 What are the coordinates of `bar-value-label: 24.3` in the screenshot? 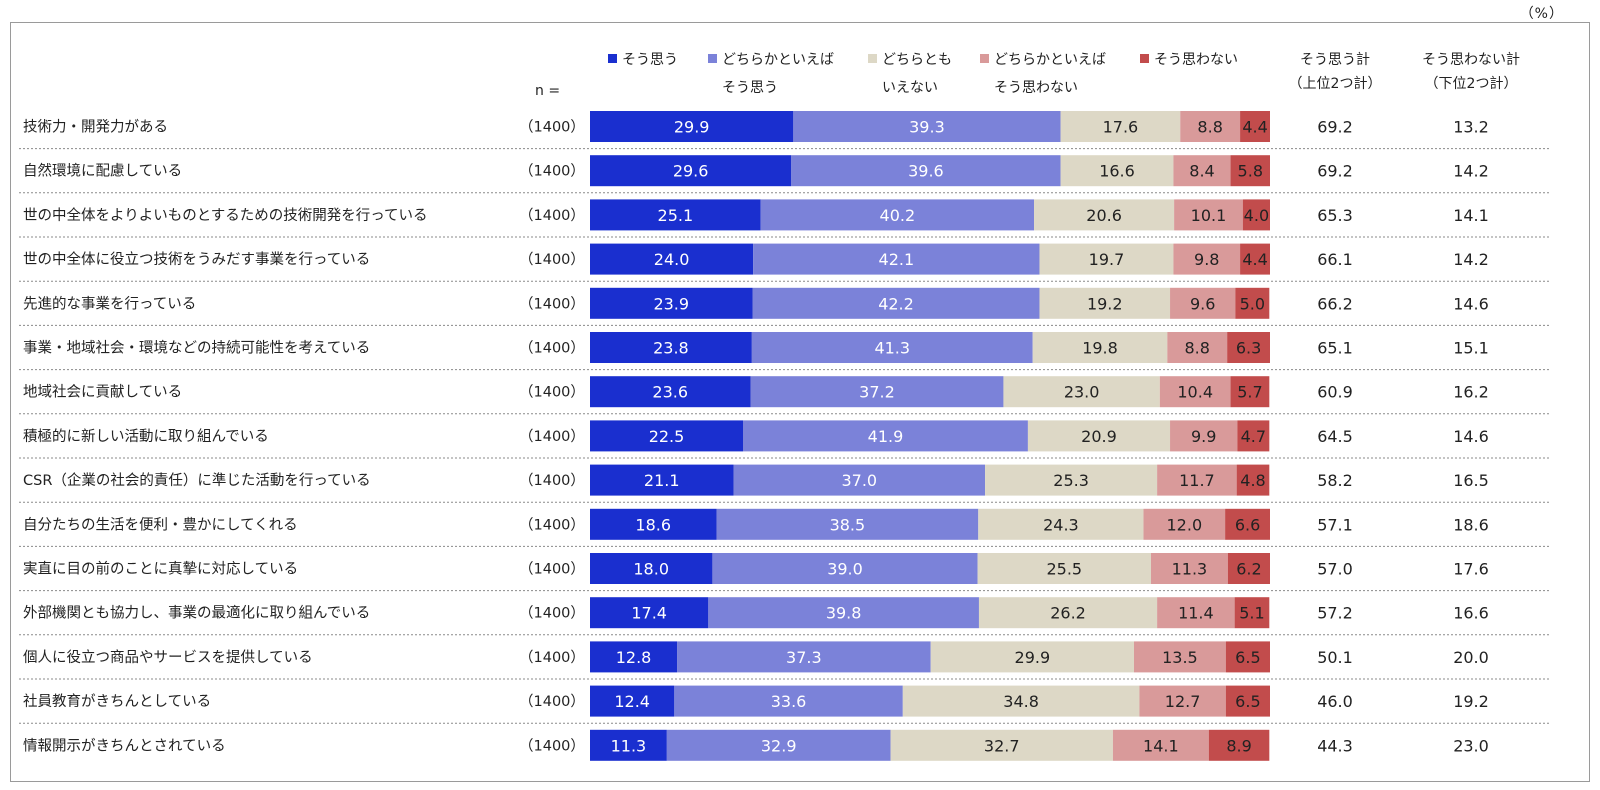 It's located at (1061, 524).